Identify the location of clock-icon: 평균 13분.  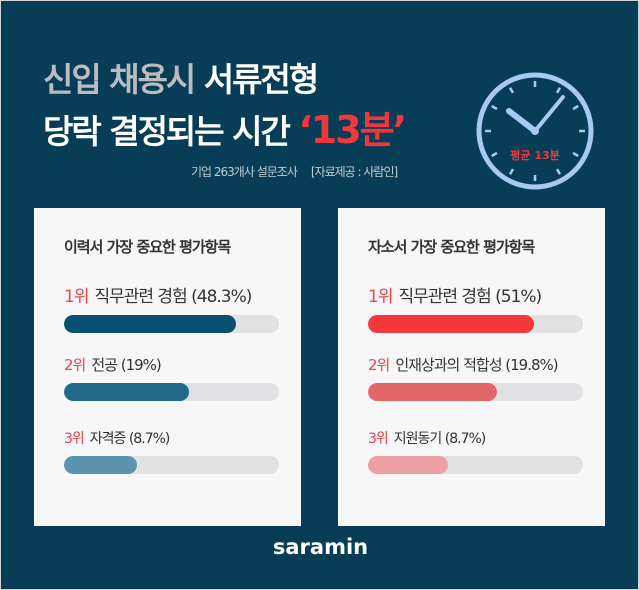
(535, 131).